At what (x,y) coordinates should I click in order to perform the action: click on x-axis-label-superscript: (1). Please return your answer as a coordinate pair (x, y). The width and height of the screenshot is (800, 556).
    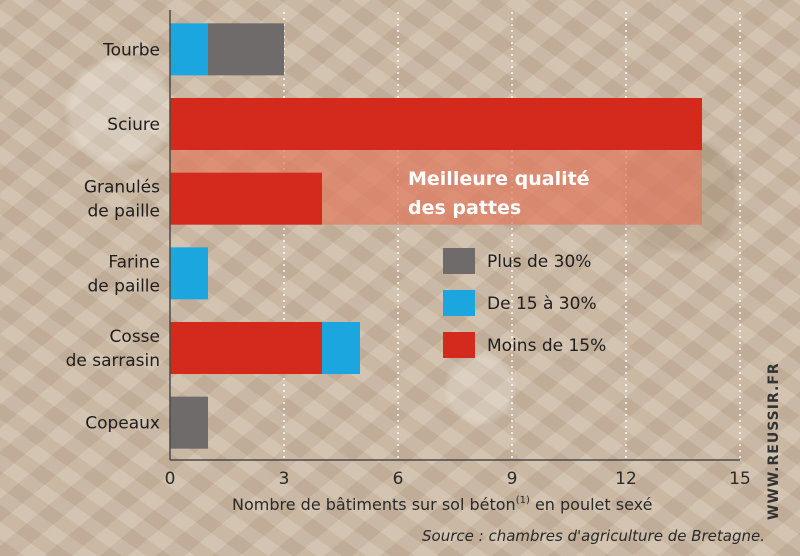
    Looking at the image, I should click on (523, 500).